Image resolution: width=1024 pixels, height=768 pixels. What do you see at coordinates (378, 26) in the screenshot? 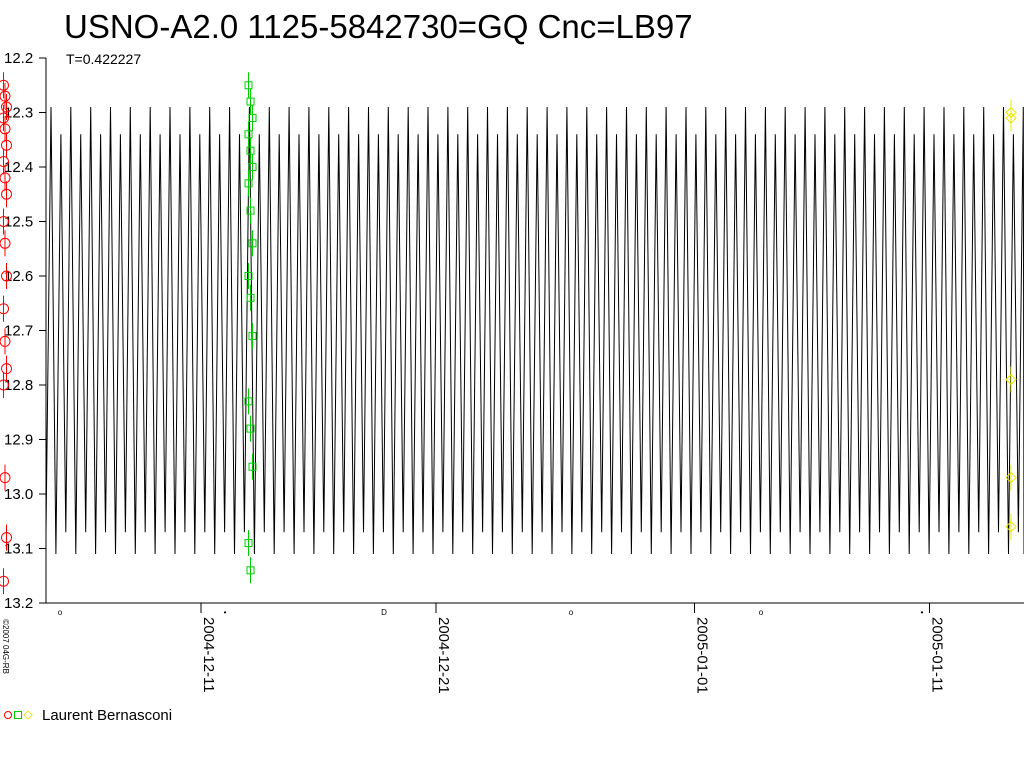
I see `chart-title: USNO-A2.0 1125-5842730=GQ Cnc=LB97` at bounding box center [378, 26].